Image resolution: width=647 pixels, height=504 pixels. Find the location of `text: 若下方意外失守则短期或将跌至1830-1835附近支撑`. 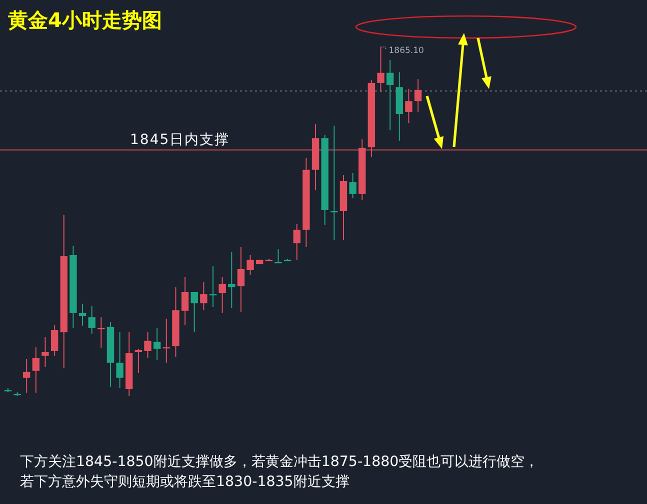

text: 若下方意外失守则短期或将跌至1830-1835附近支撑 is located at coordinates (185, 482).